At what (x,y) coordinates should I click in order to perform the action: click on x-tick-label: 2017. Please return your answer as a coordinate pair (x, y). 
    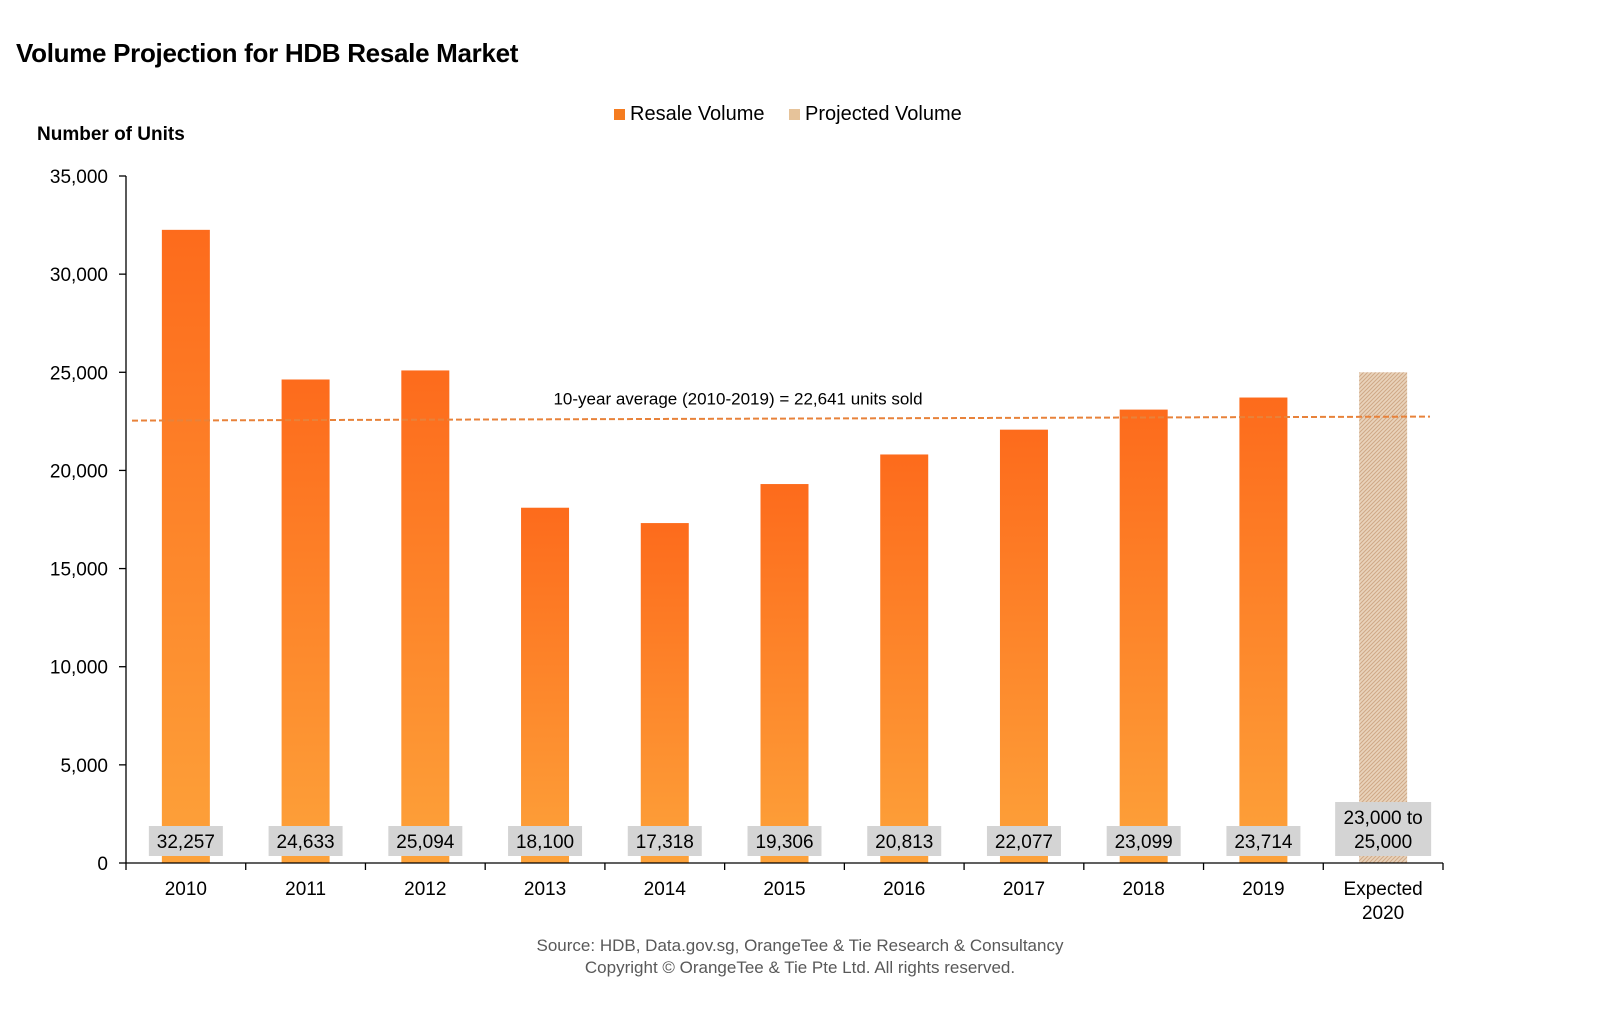
    Looking at the image, I should click on (1024, 889).